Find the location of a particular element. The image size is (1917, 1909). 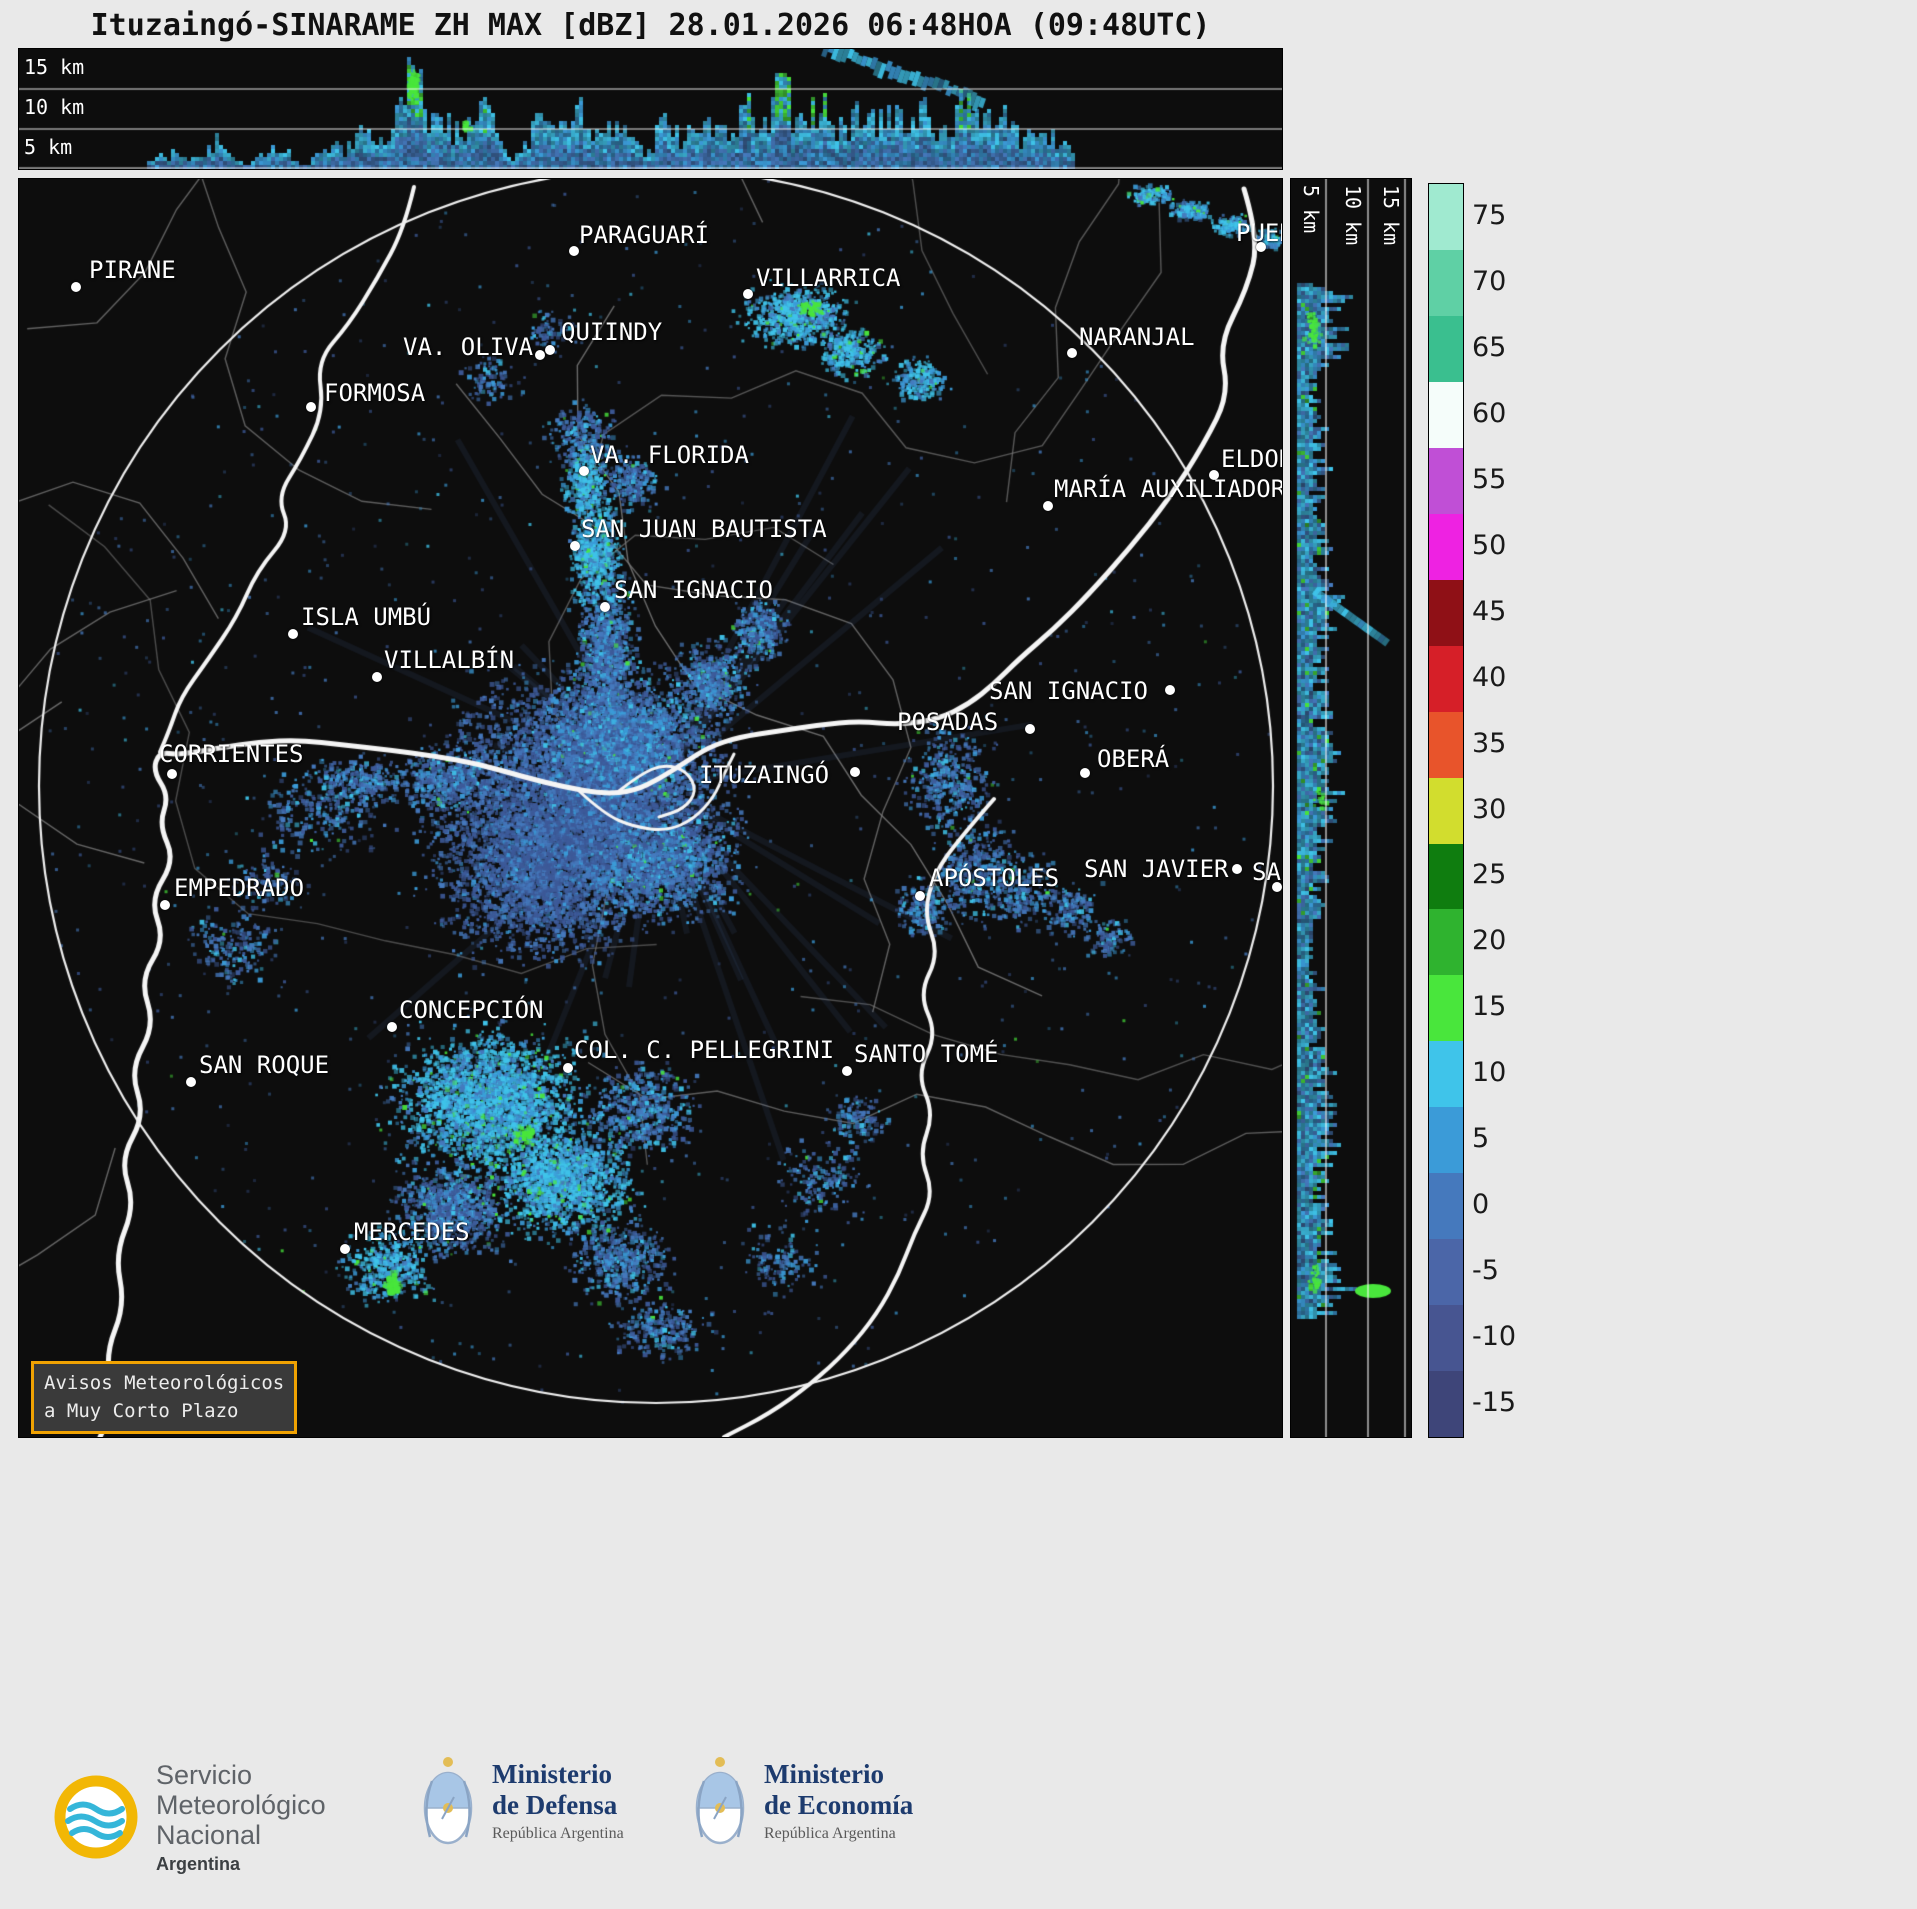

city-label: ITUZAINGÓ is located at coordinates (764, 775).